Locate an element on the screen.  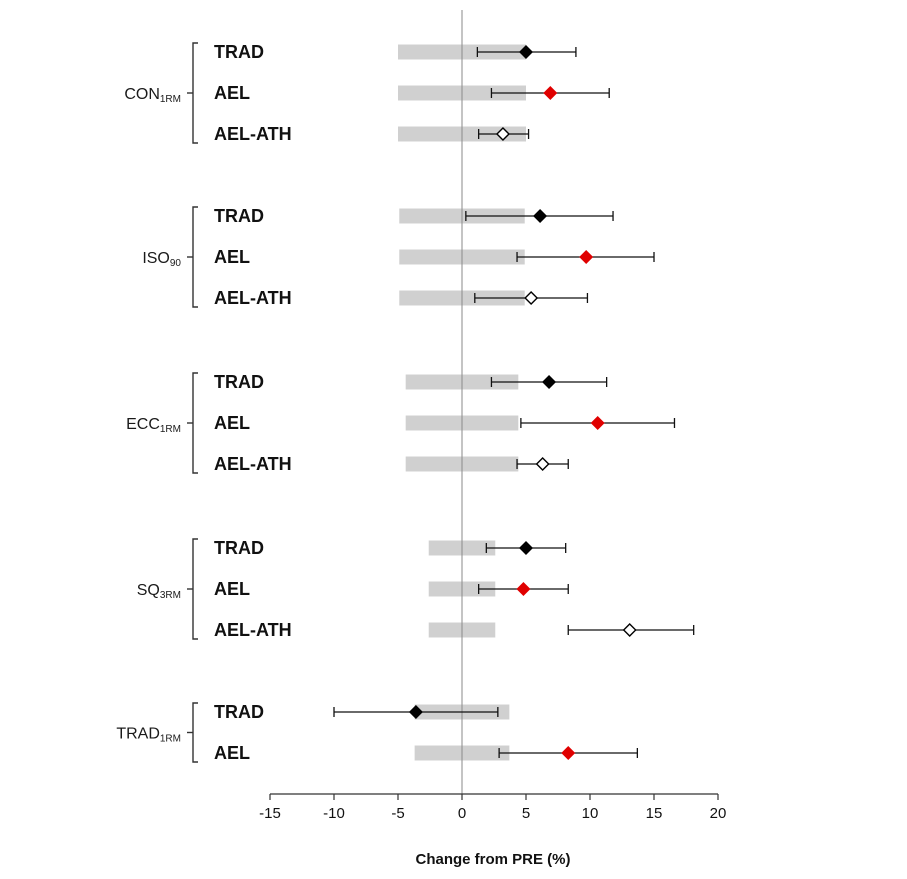
x-tick-label: 20 is located at coordinates (718, 813).